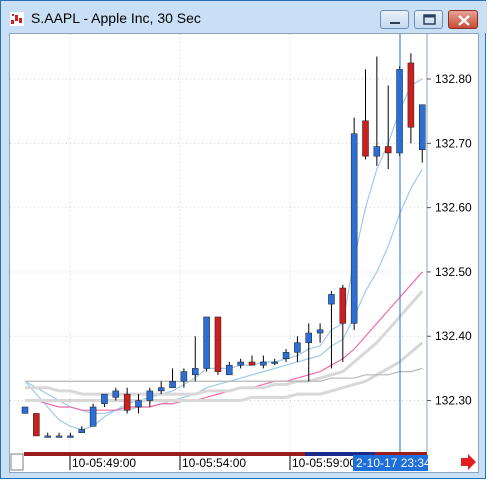  I want to click on minimize-button, so click(394, 19).